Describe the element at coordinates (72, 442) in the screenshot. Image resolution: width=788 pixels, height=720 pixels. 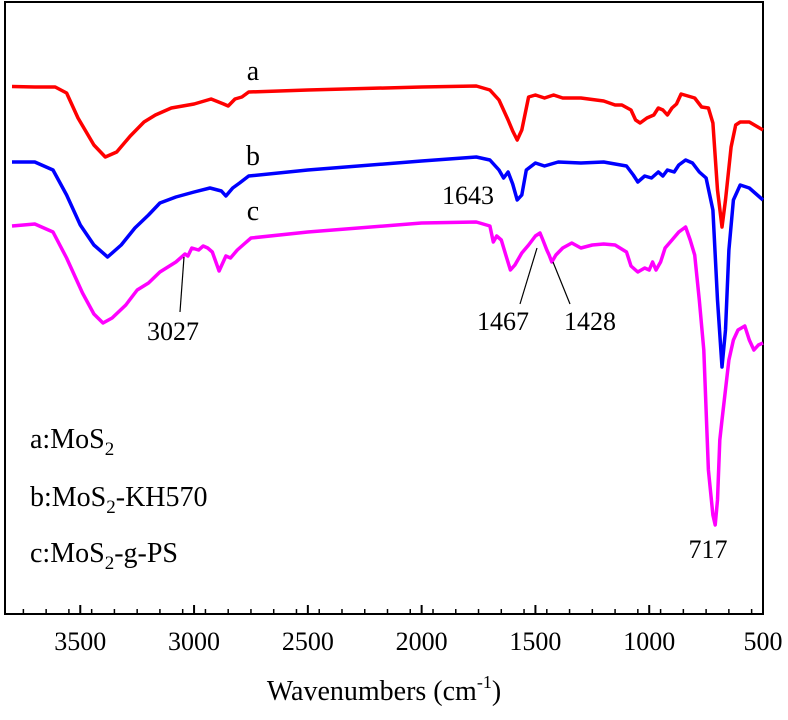
I see `legend-entry-1: a:MoS2` at that location.